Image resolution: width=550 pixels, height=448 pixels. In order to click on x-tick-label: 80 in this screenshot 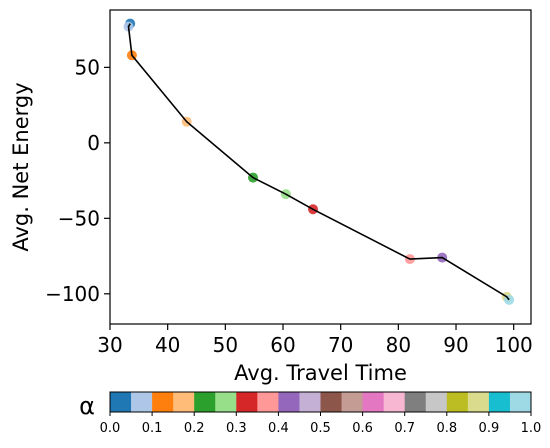, I will do `click(398, 345)`.